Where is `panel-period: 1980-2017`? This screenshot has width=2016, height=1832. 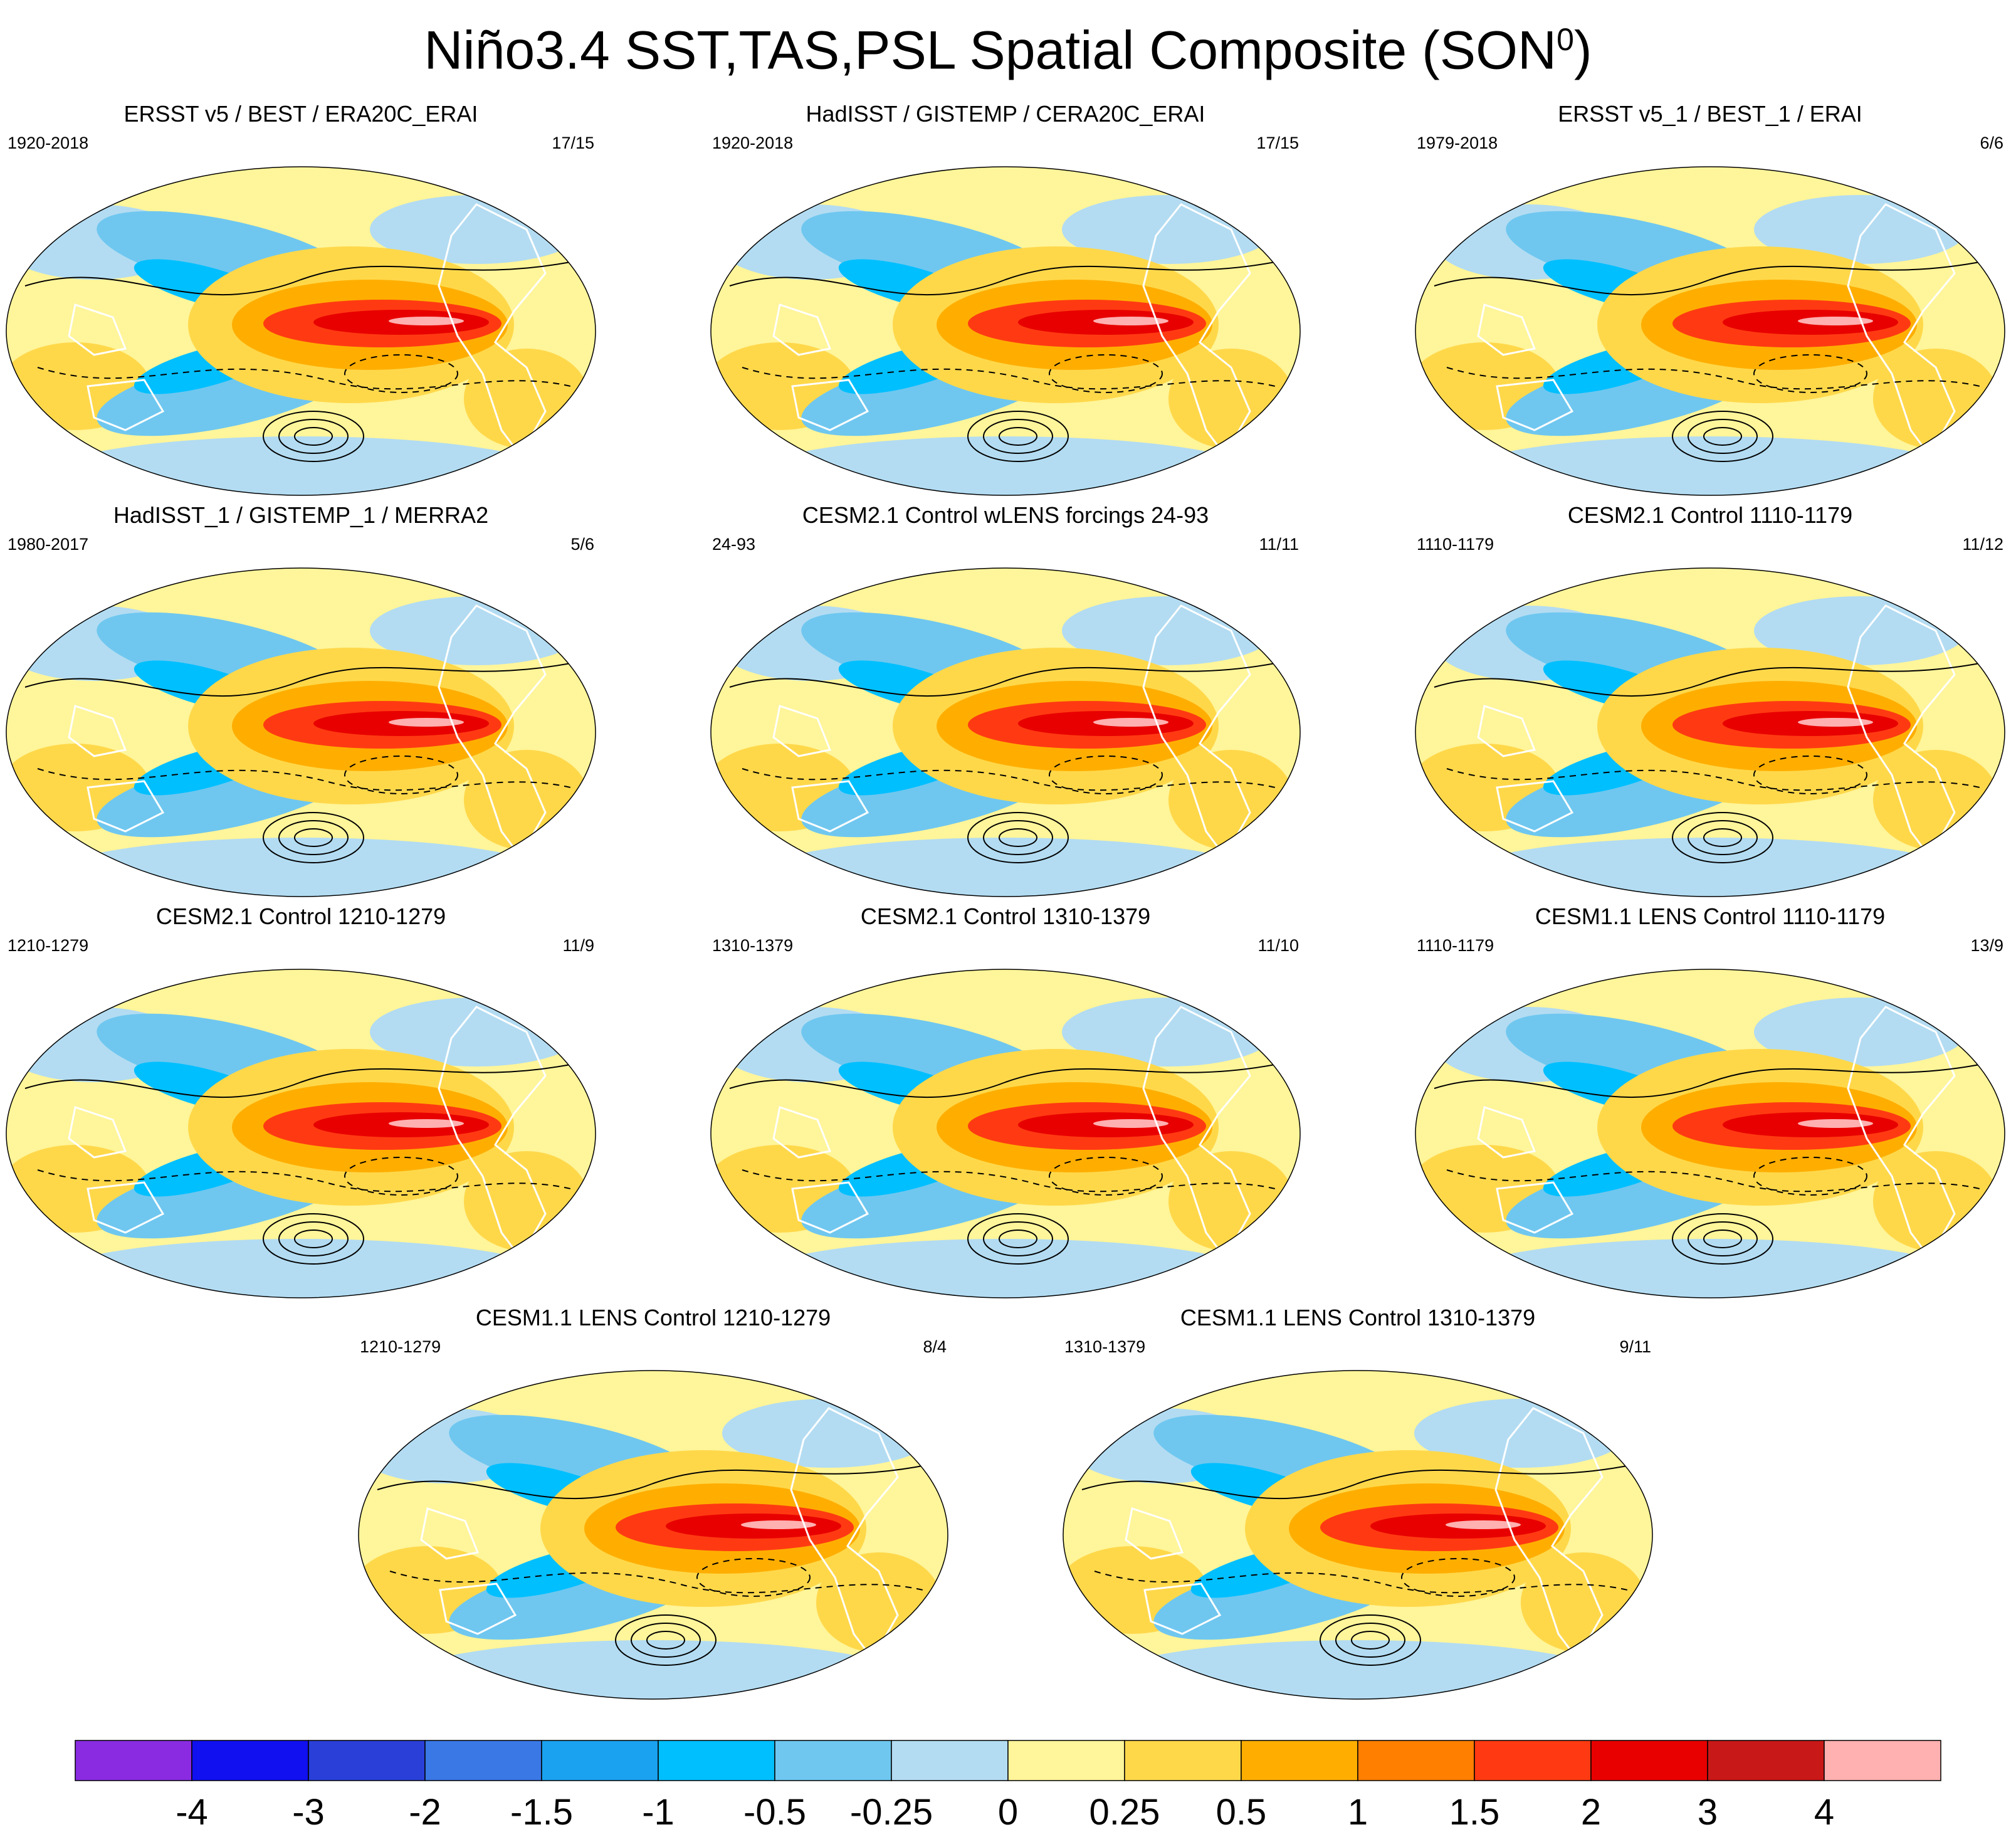 panel-period: 1980-2017 is located at coordinates (48, 544).